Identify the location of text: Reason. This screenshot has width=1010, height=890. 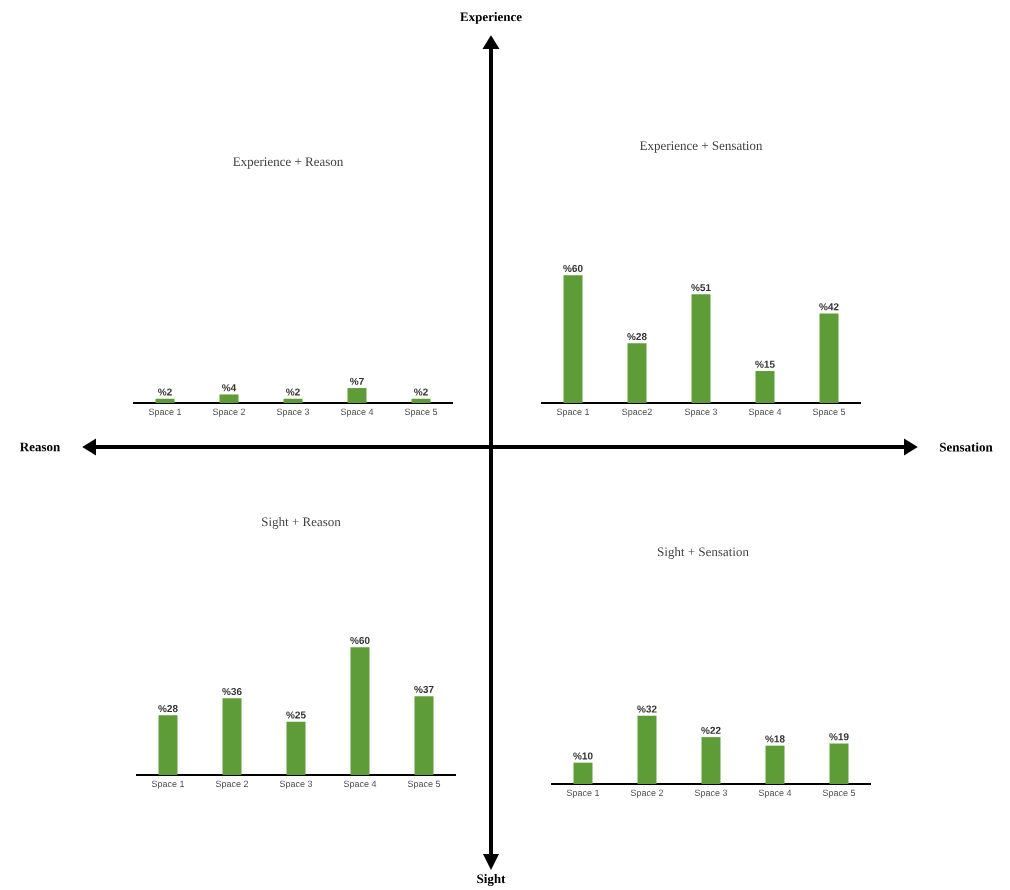
(40, 447).